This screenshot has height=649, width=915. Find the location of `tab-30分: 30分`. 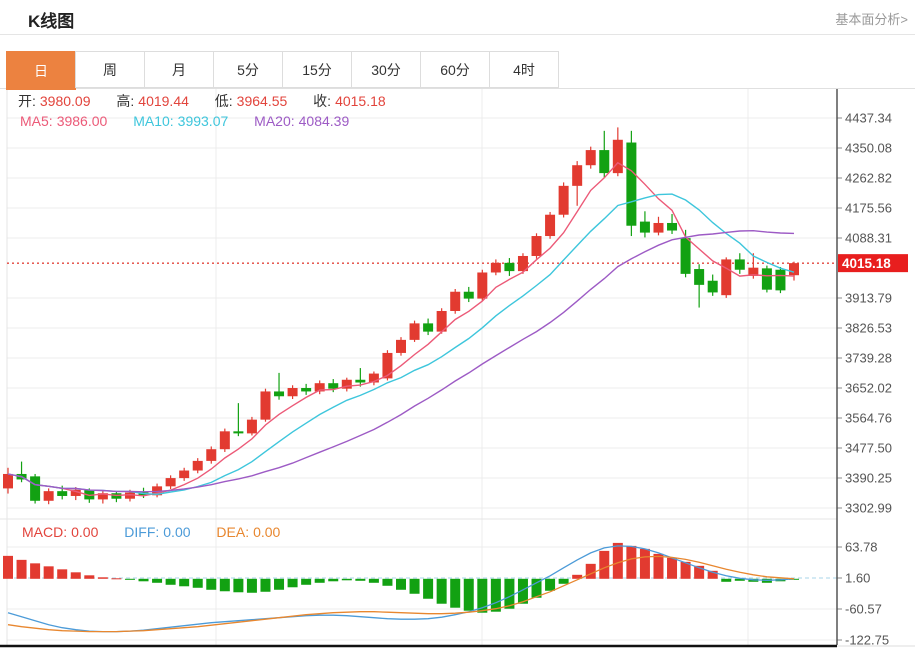

tab-30分: 30分 is located at coordinates (386, 69).